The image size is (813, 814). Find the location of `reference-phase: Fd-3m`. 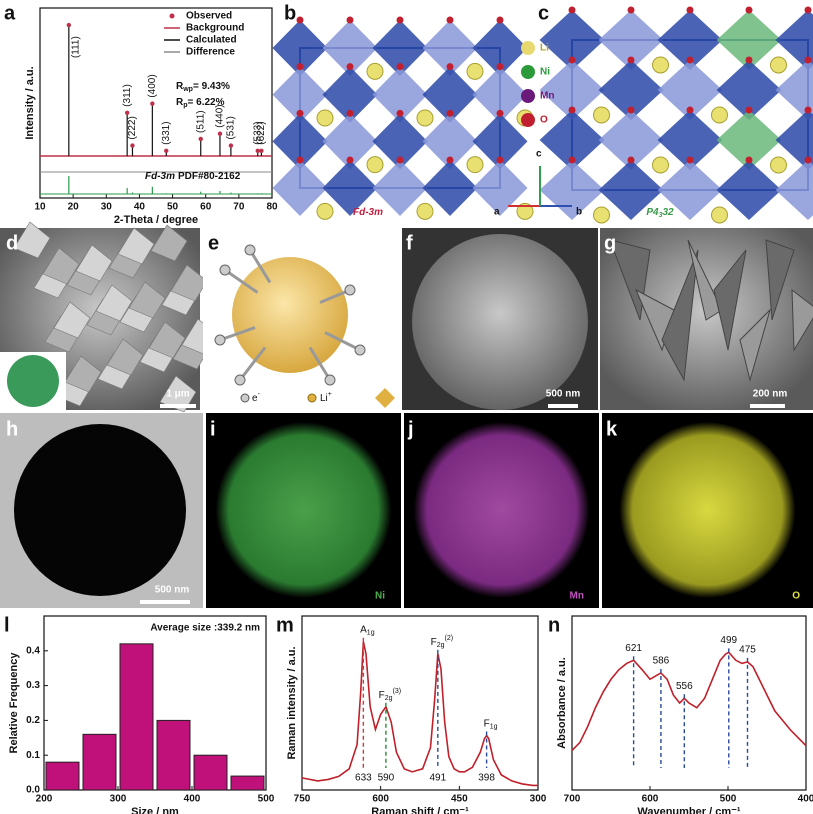

reference-phase: Fd-3m is located at coordinates (160, 176).